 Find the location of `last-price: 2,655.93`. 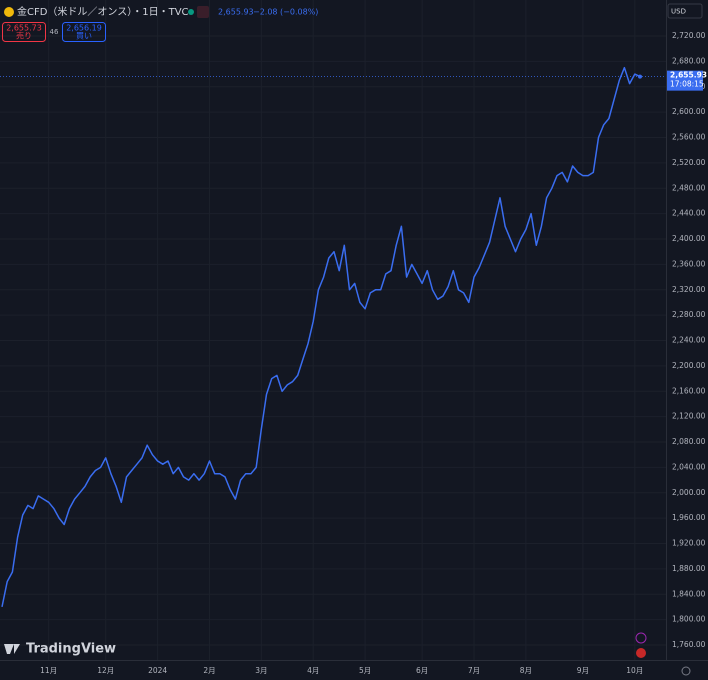

last-price: 2,655.93 is located at coordinates (236, 12).